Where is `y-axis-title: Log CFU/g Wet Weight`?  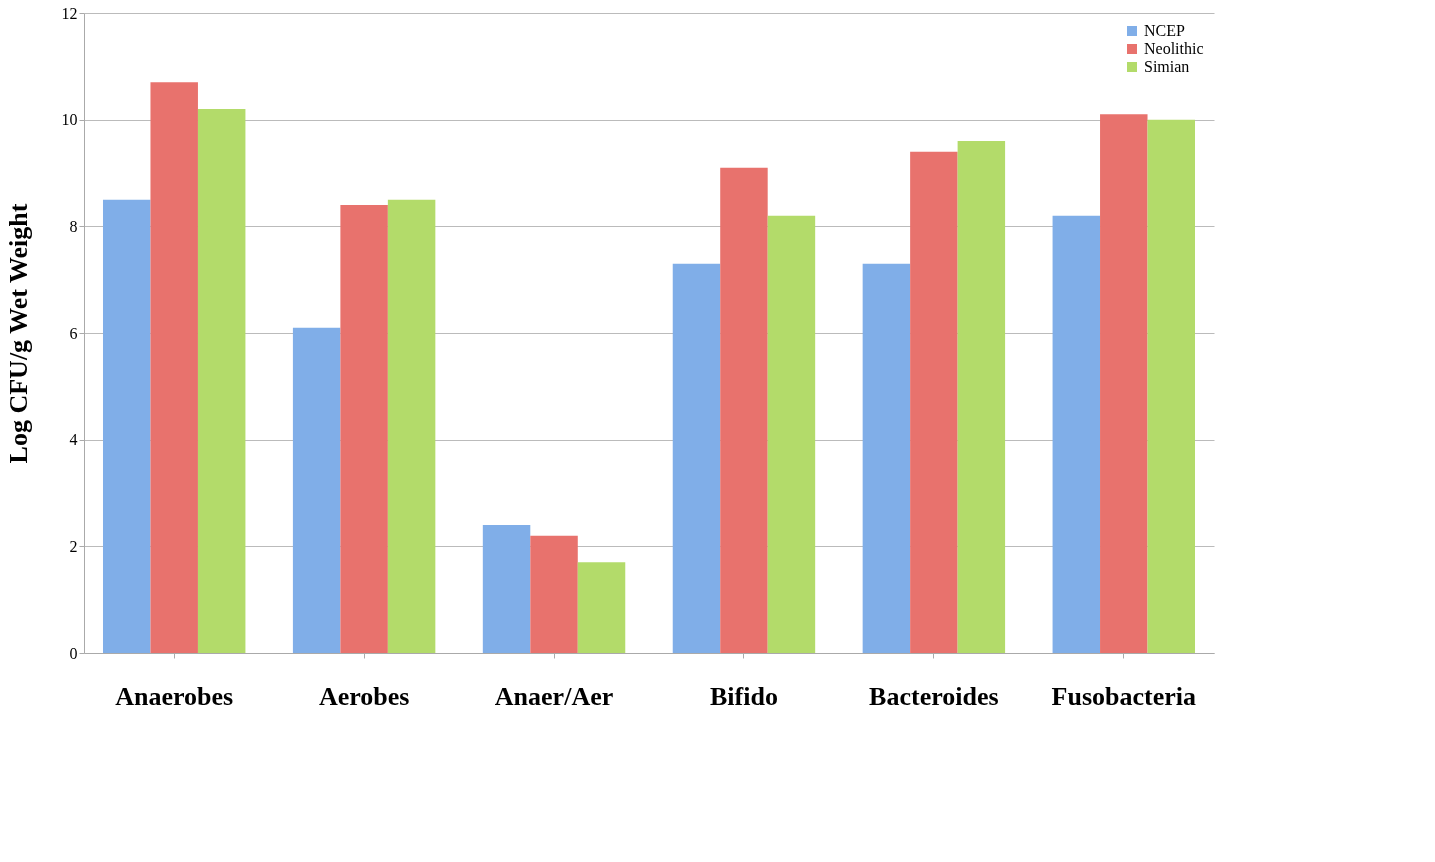
y-axis-title: Log CFU/g Wet Weight is located at coordinates (18, 333).